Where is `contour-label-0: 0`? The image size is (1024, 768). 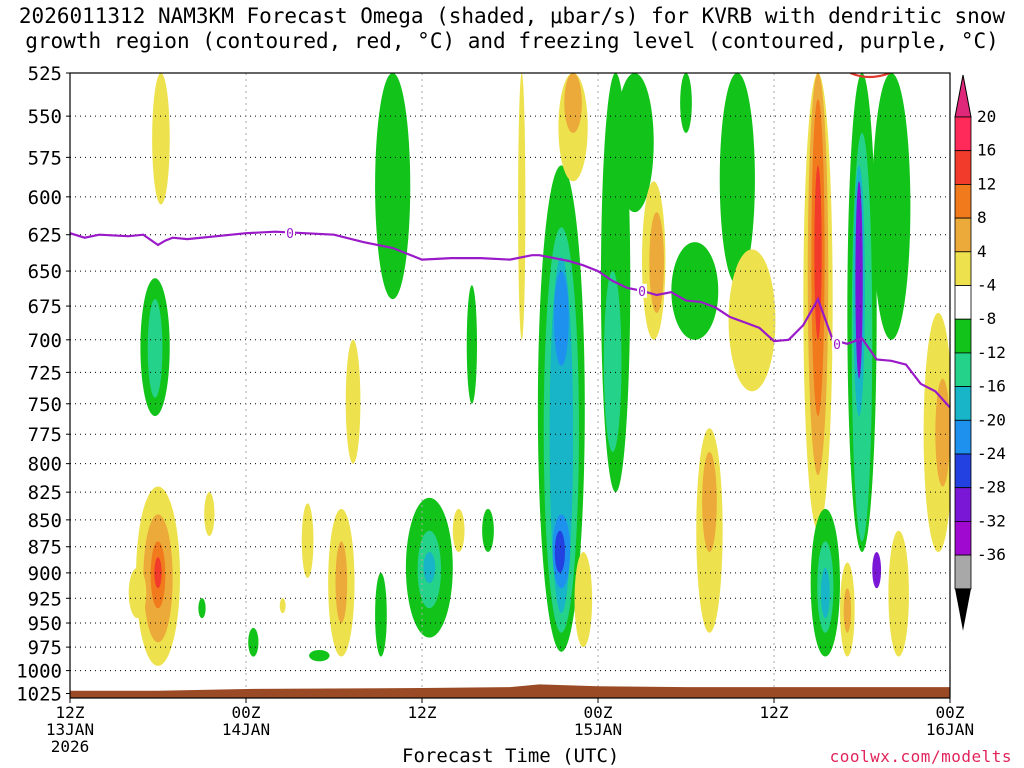
contour-label-0: 0 is located at coordinates (290, 234).